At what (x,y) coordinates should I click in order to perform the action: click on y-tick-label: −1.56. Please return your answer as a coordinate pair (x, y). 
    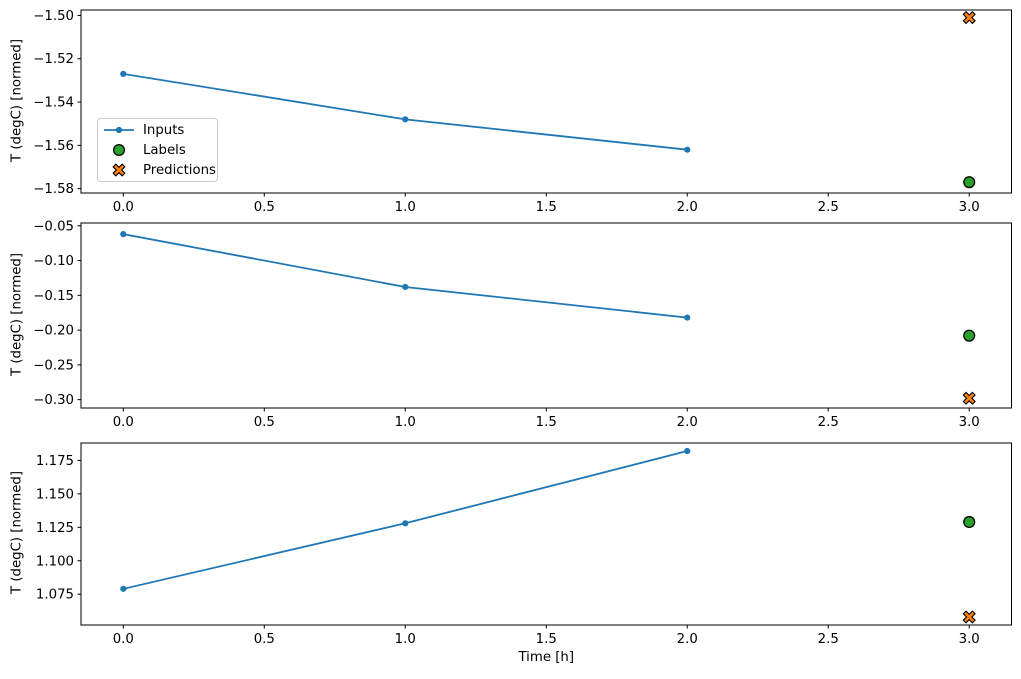
    Looking at the image, I should click on (53, 146).